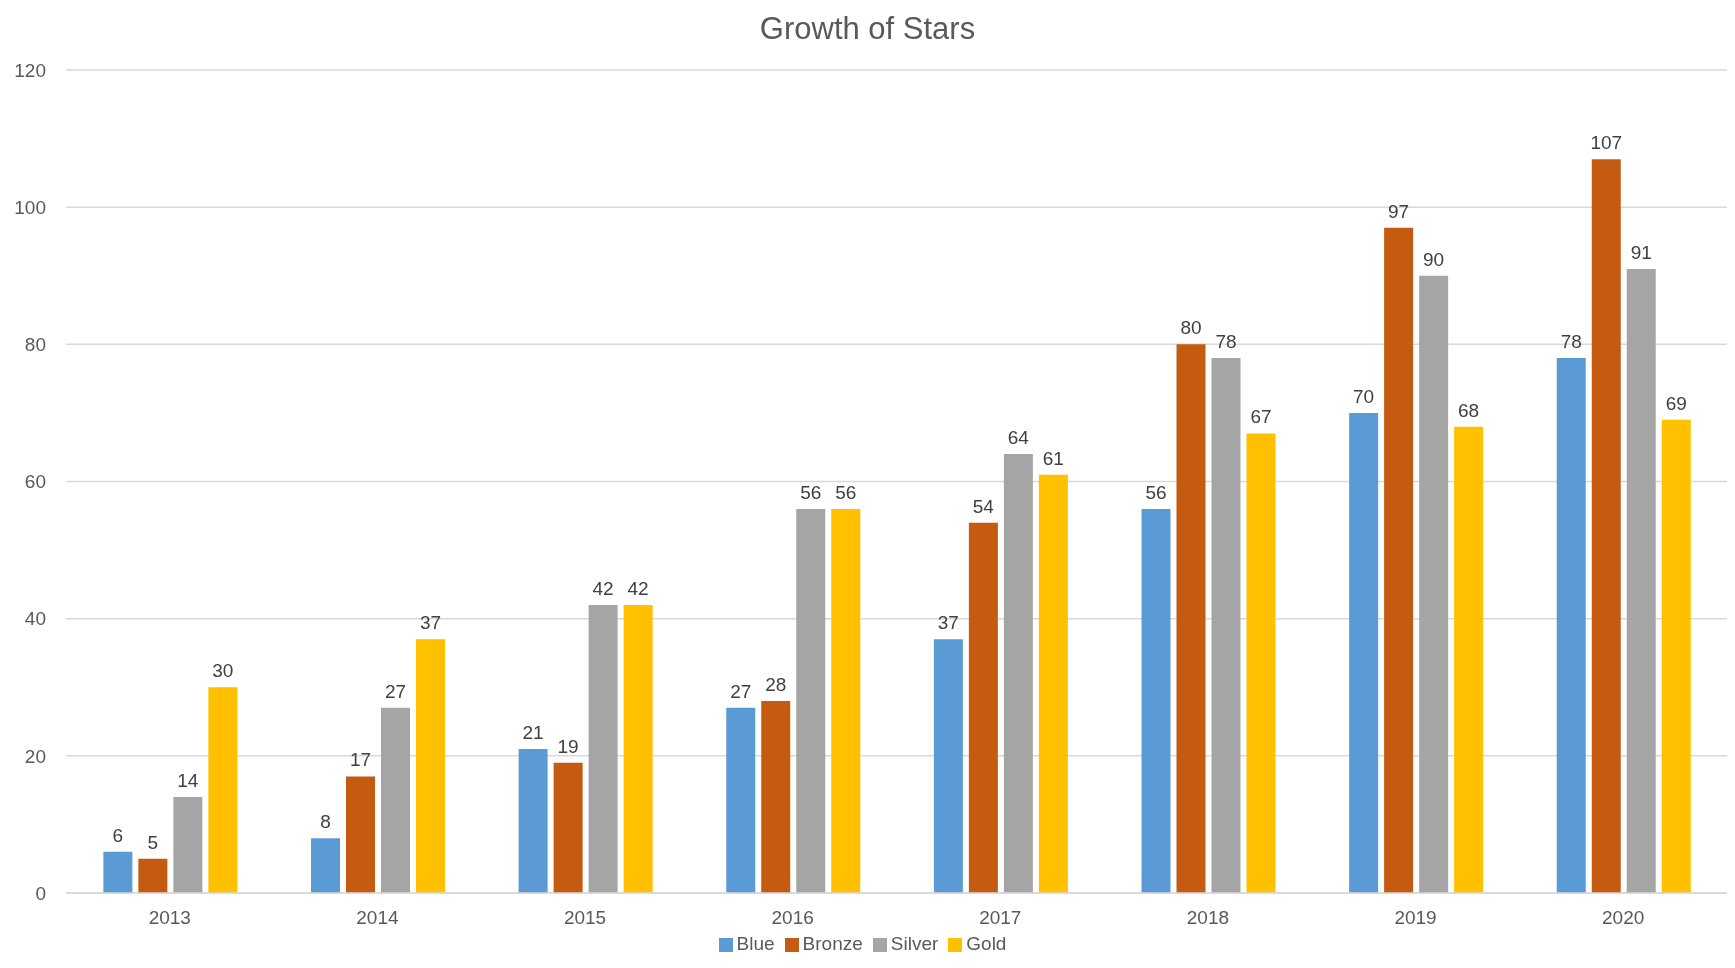 The width and height of the screenshot is (1735, 968). I want to click on y-tick-label: 60, so click(35, 482).